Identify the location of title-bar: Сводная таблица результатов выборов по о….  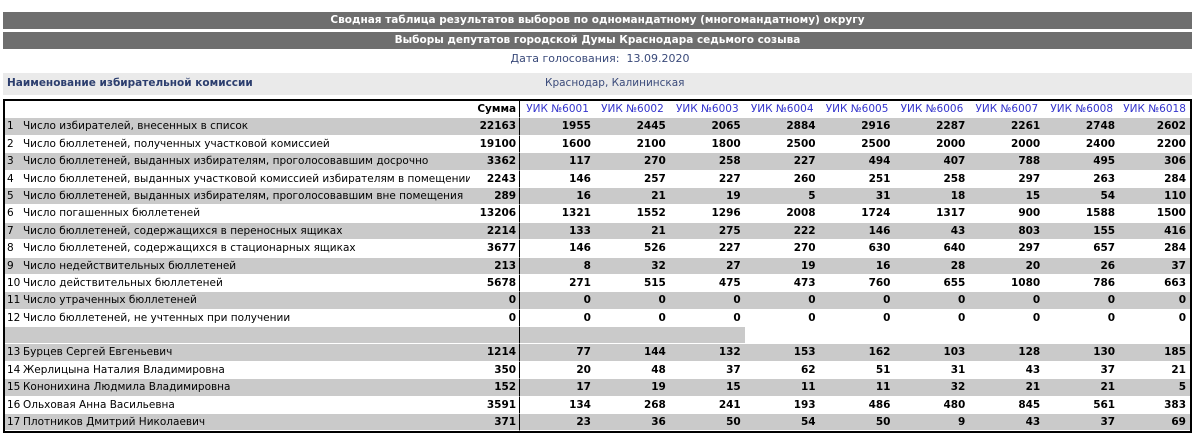
(597, 20).